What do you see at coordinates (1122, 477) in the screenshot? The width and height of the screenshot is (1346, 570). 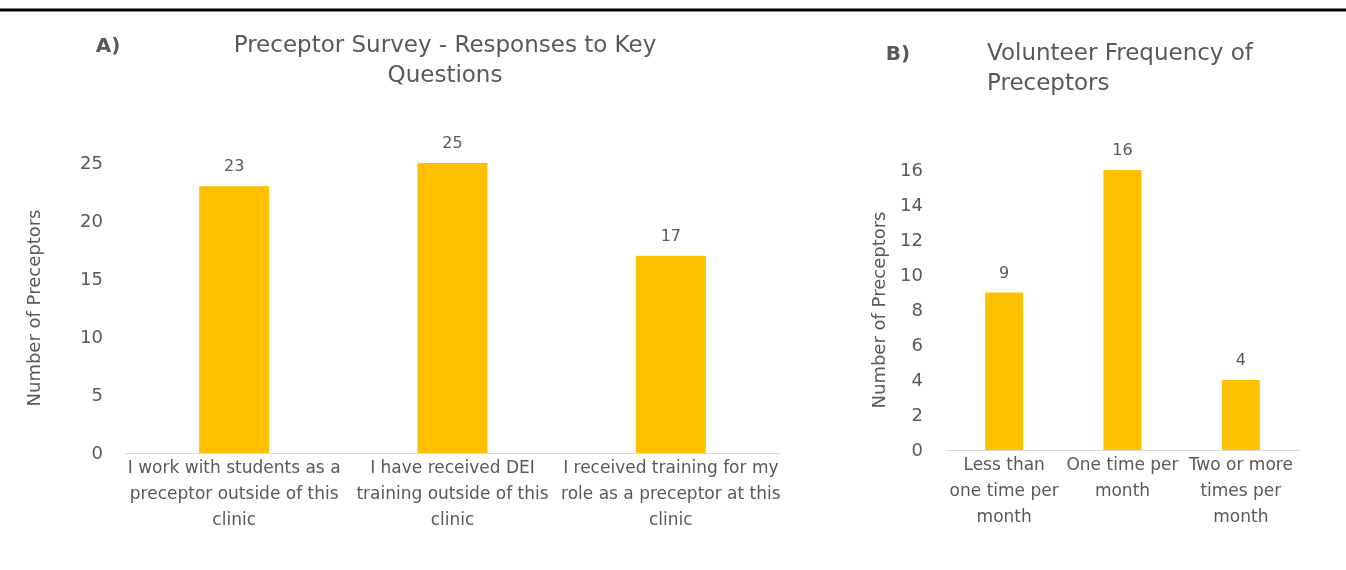 I see `x-tick-label: One time per month` at bounding box center [1122, 477].